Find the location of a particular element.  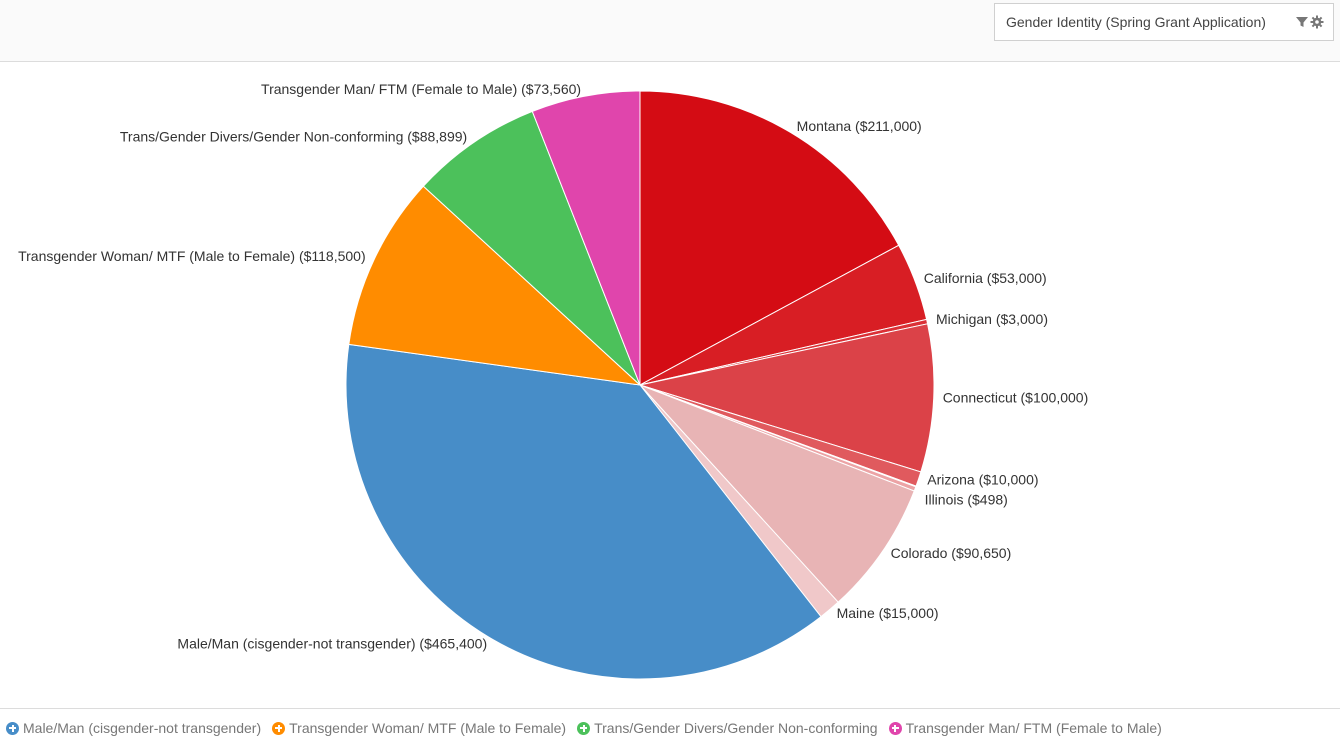

slice-label-arizona: Arizona ($10,000) is located at coordinates (982, 480).